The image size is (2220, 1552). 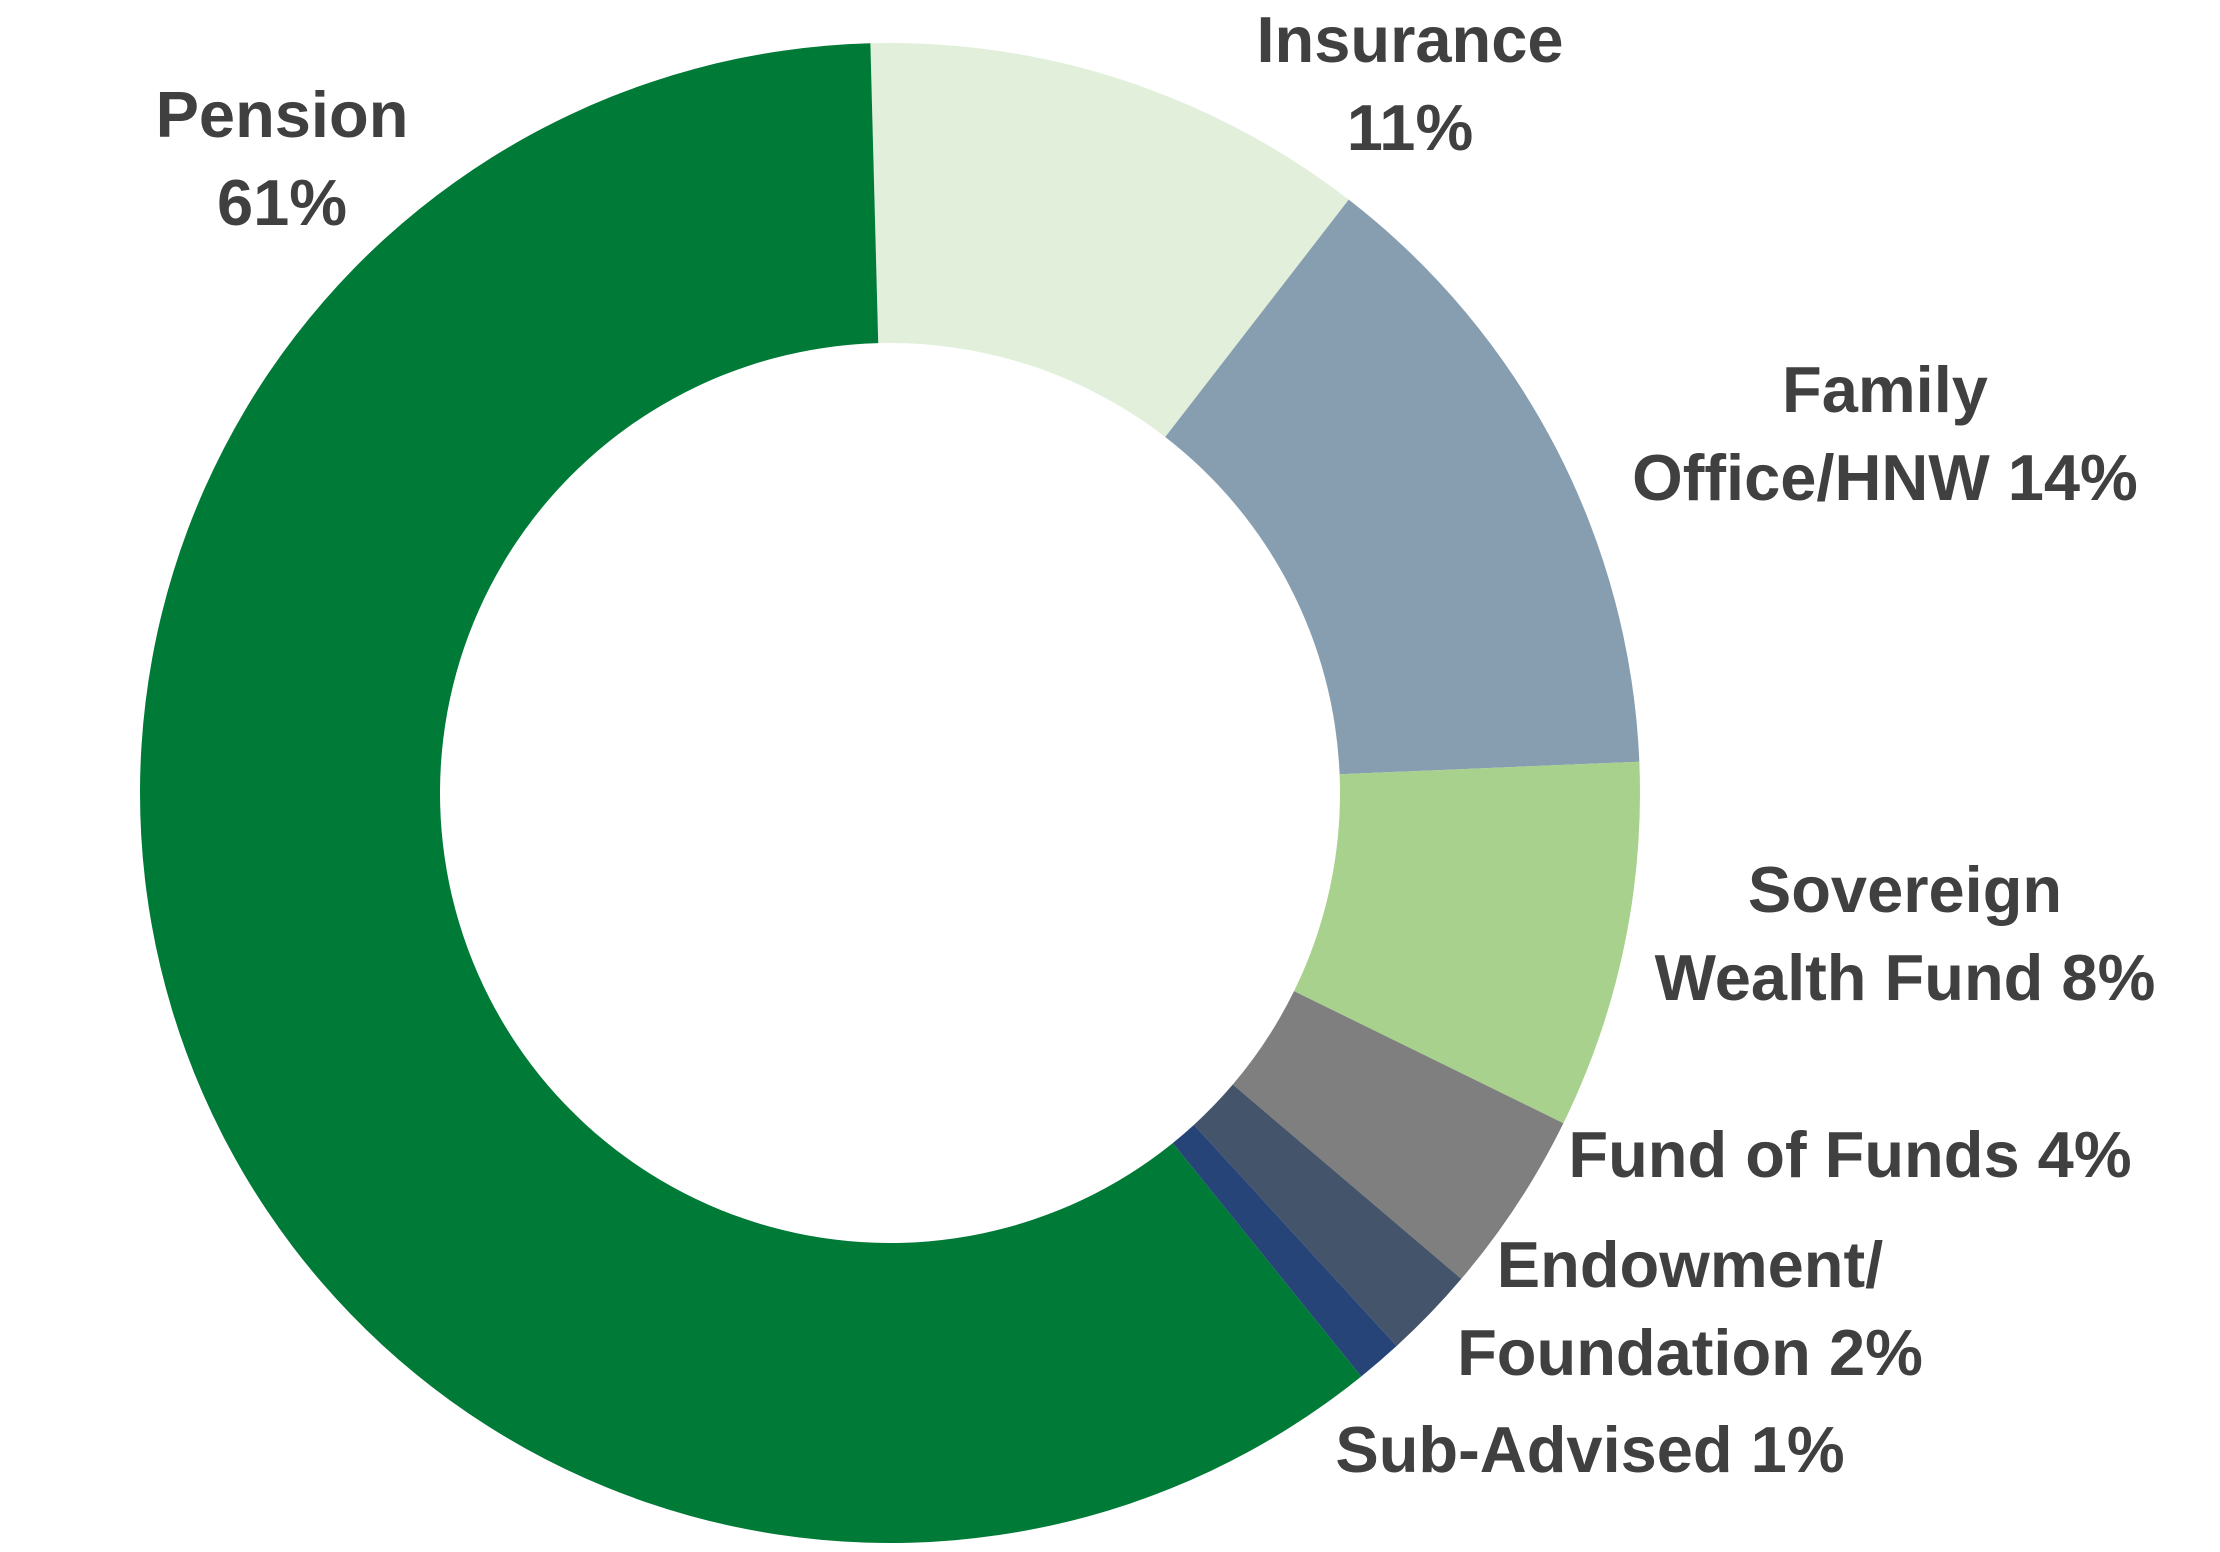 What do you see at coordinates (1885, 433) in the screenshot?
I see `label-family-office-hnw: Family Office/HNW 14%` at bounding box center [1885, 433].